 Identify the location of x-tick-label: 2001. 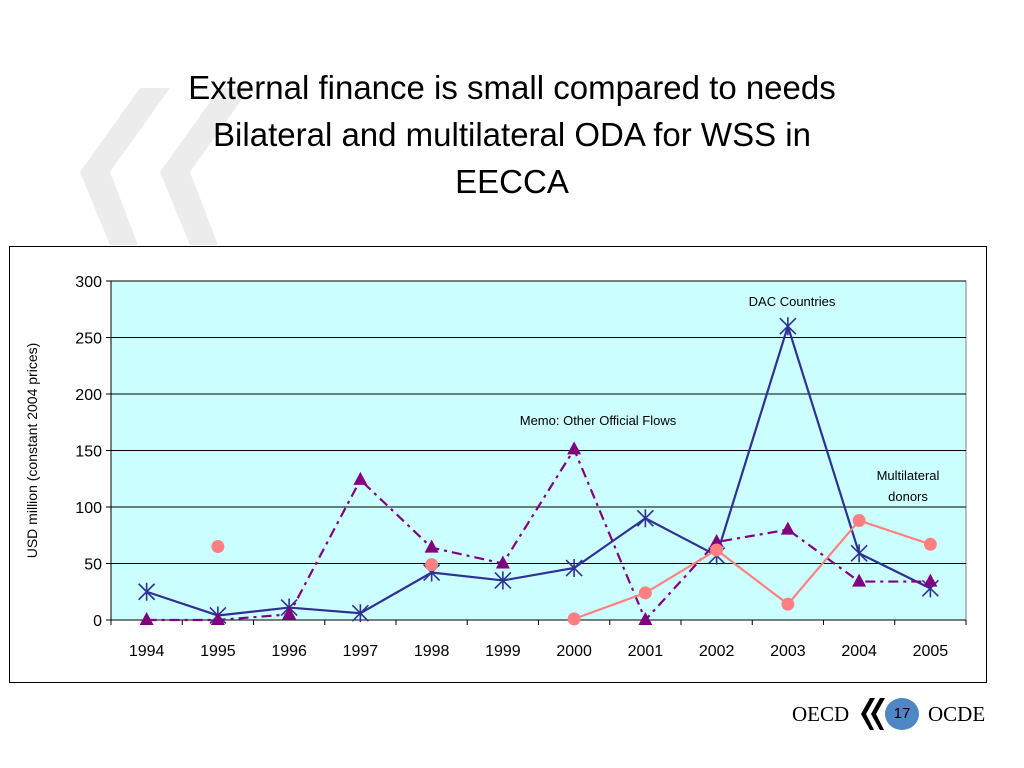
(646, 651).